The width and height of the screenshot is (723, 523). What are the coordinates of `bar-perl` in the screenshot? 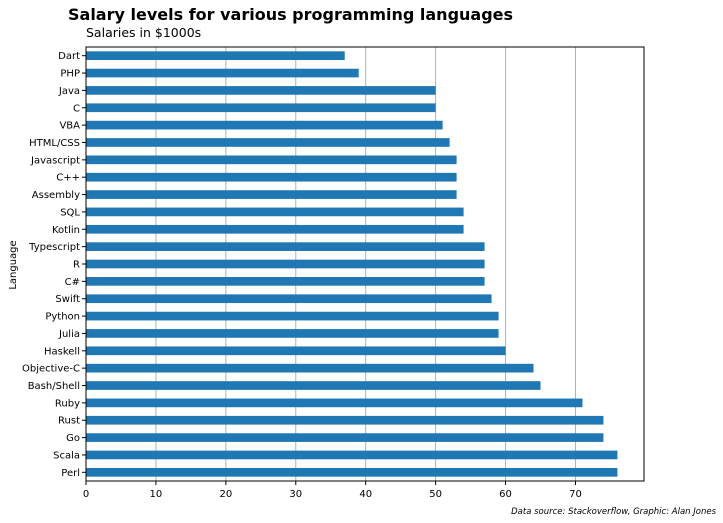 It's located at (352, 472).